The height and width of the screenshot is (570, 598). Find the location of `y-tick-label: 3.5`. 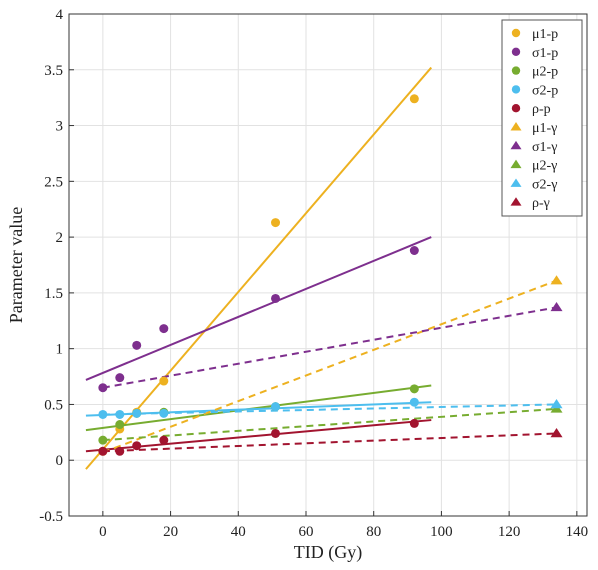

y-tick-label: 3.5 is located at coordinates (53, 71).